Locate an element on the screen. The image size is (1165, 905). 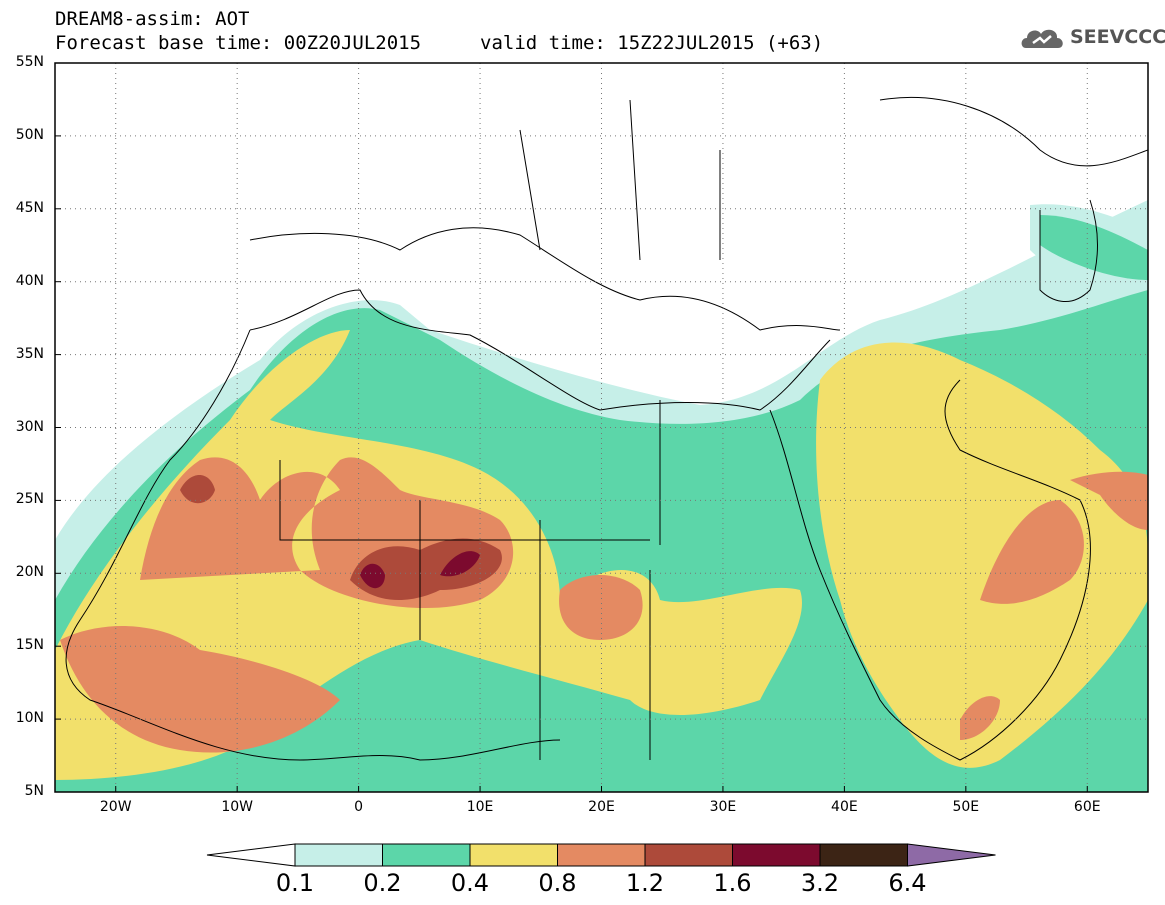
lat-label: 5N is located at coordinates (34, 791).